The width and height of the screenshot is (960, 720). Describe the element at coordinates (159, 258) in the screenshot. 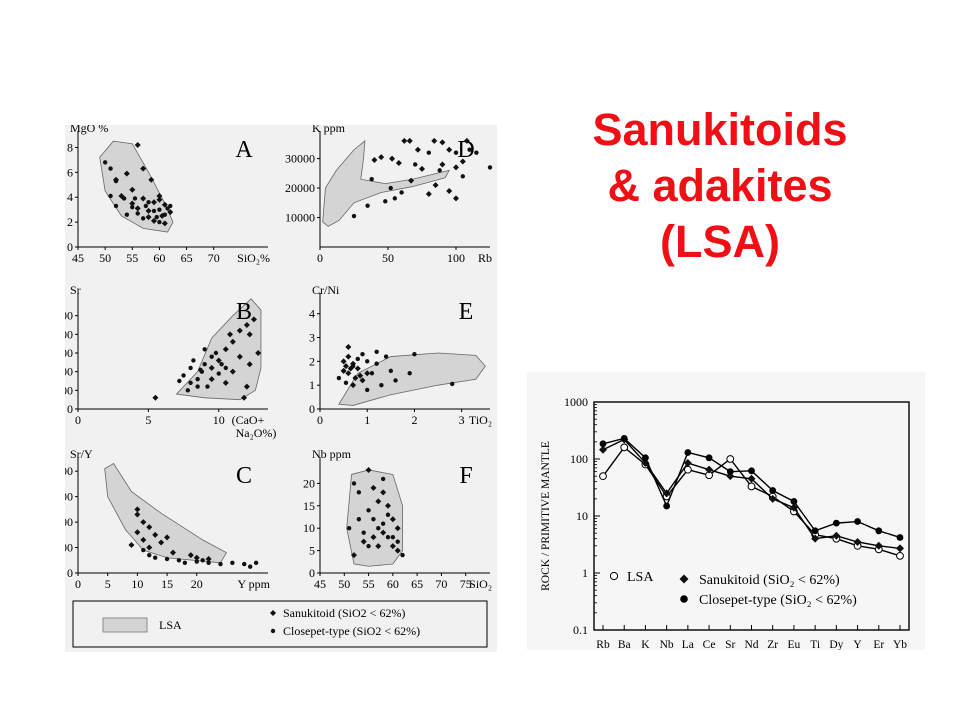

I see `x-tick-label: 60` at that location.